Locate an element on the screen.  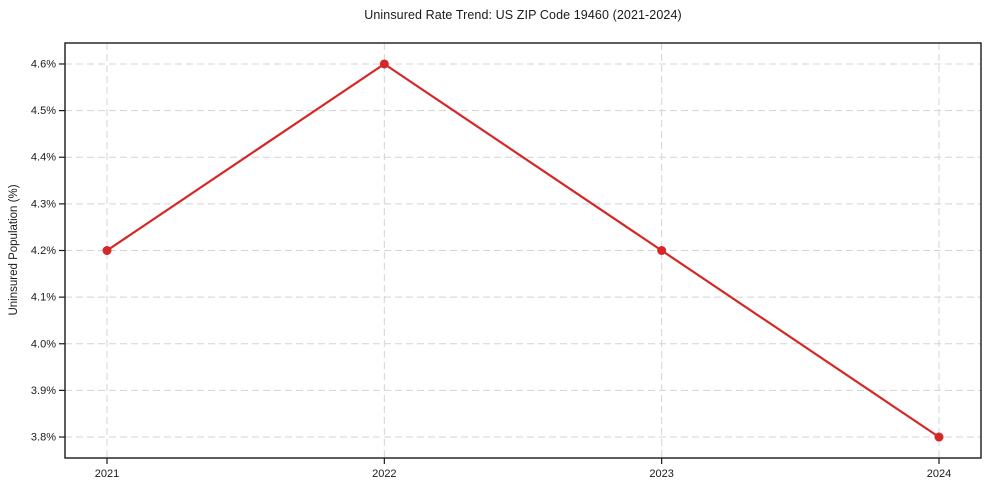
x-tick-label: 2022 is located at coordinates (384, 474).